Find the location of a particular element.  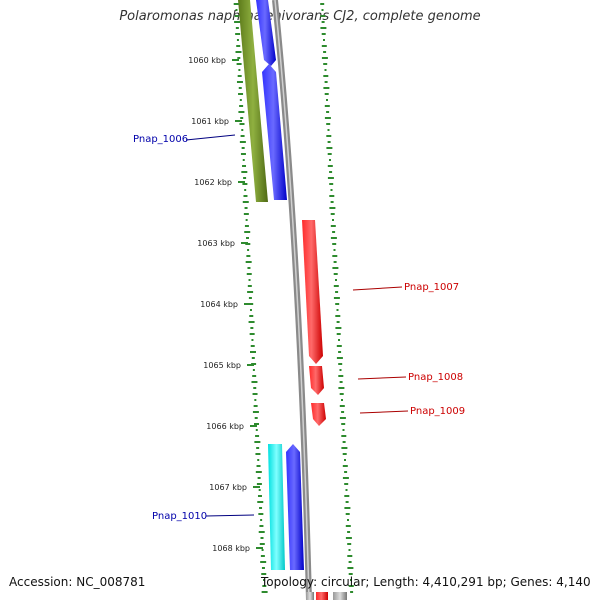

ruler-label: 1067 kbp is located at coordinates (228, 487).